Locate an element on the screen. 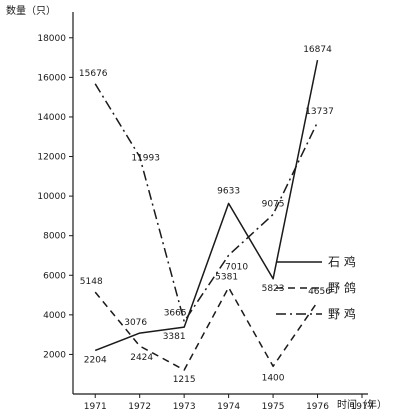 The width and height of the screenshot is (400, 416). x-axis-title: 时间（年） is located at coordinates (362, 404).